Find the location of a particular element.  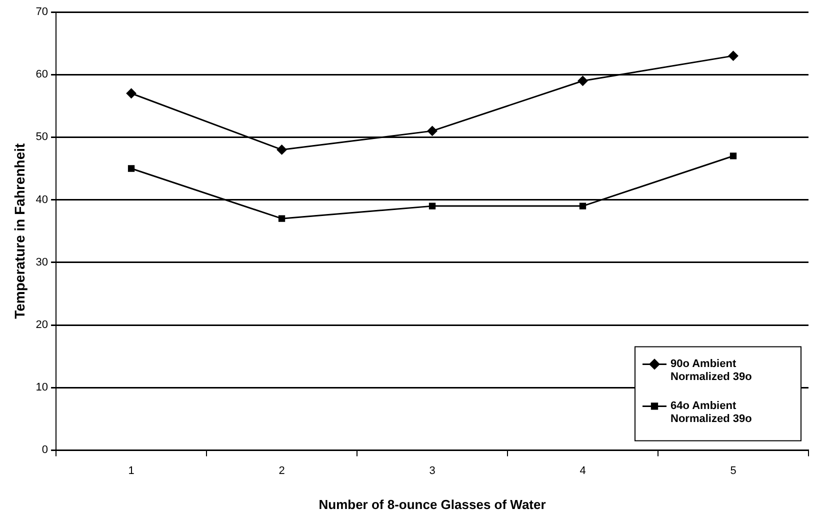

y-tick-label: 30 is located at coordinates (42, 262).